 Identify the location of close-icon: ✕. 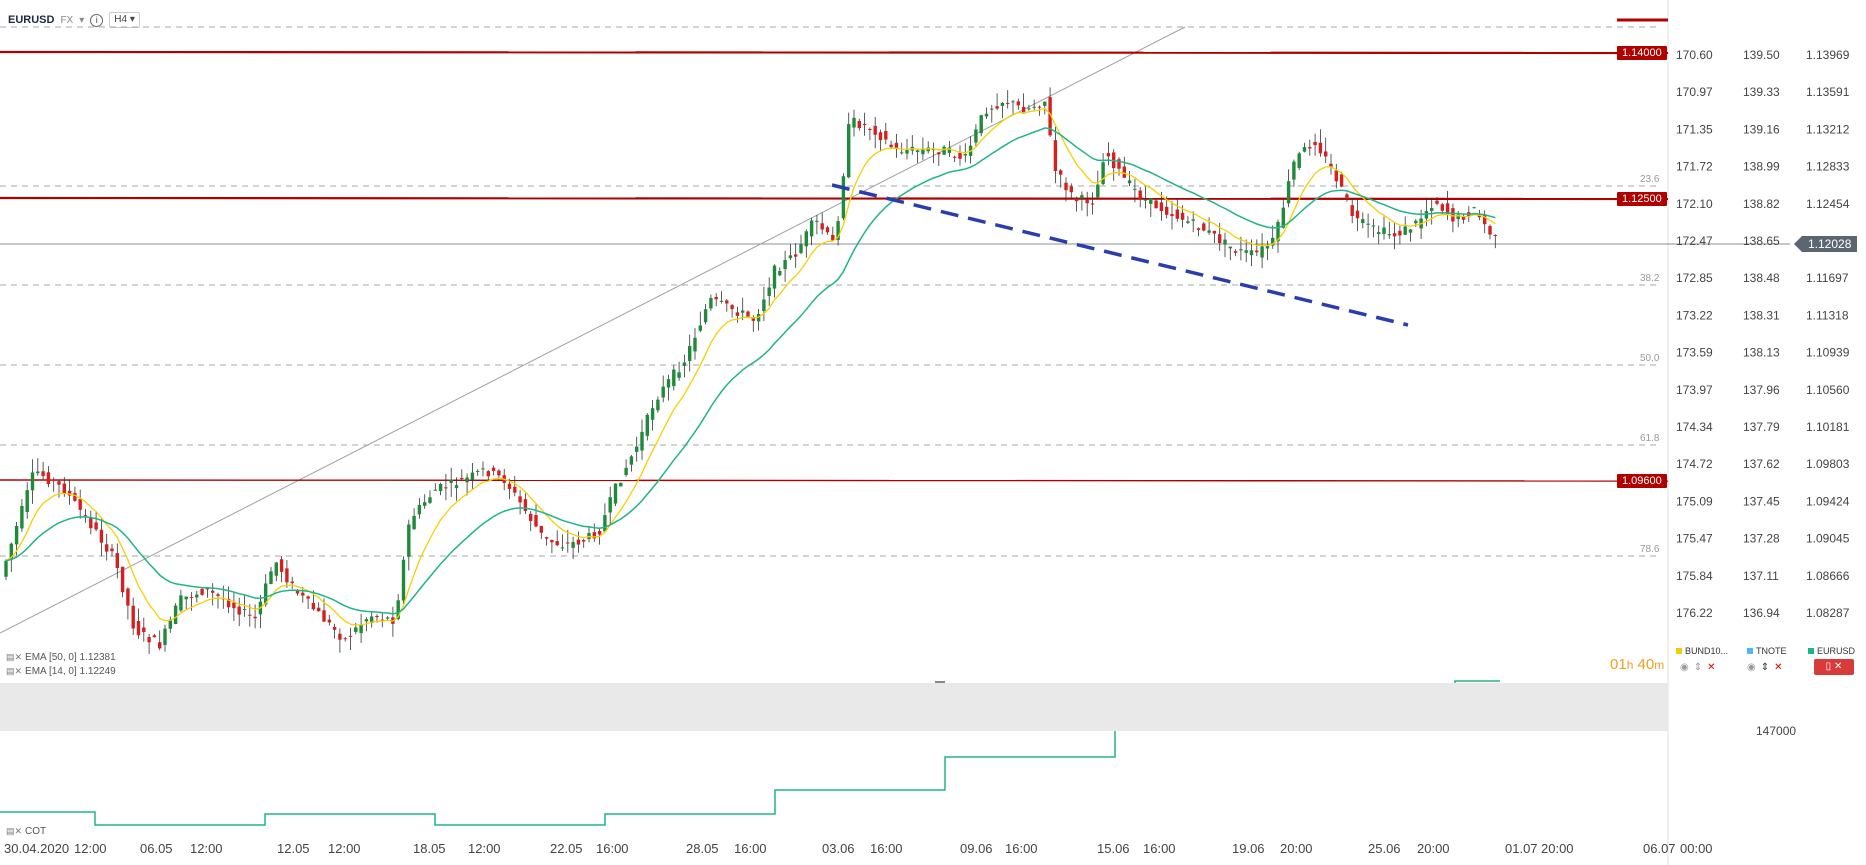
(1711, 667).